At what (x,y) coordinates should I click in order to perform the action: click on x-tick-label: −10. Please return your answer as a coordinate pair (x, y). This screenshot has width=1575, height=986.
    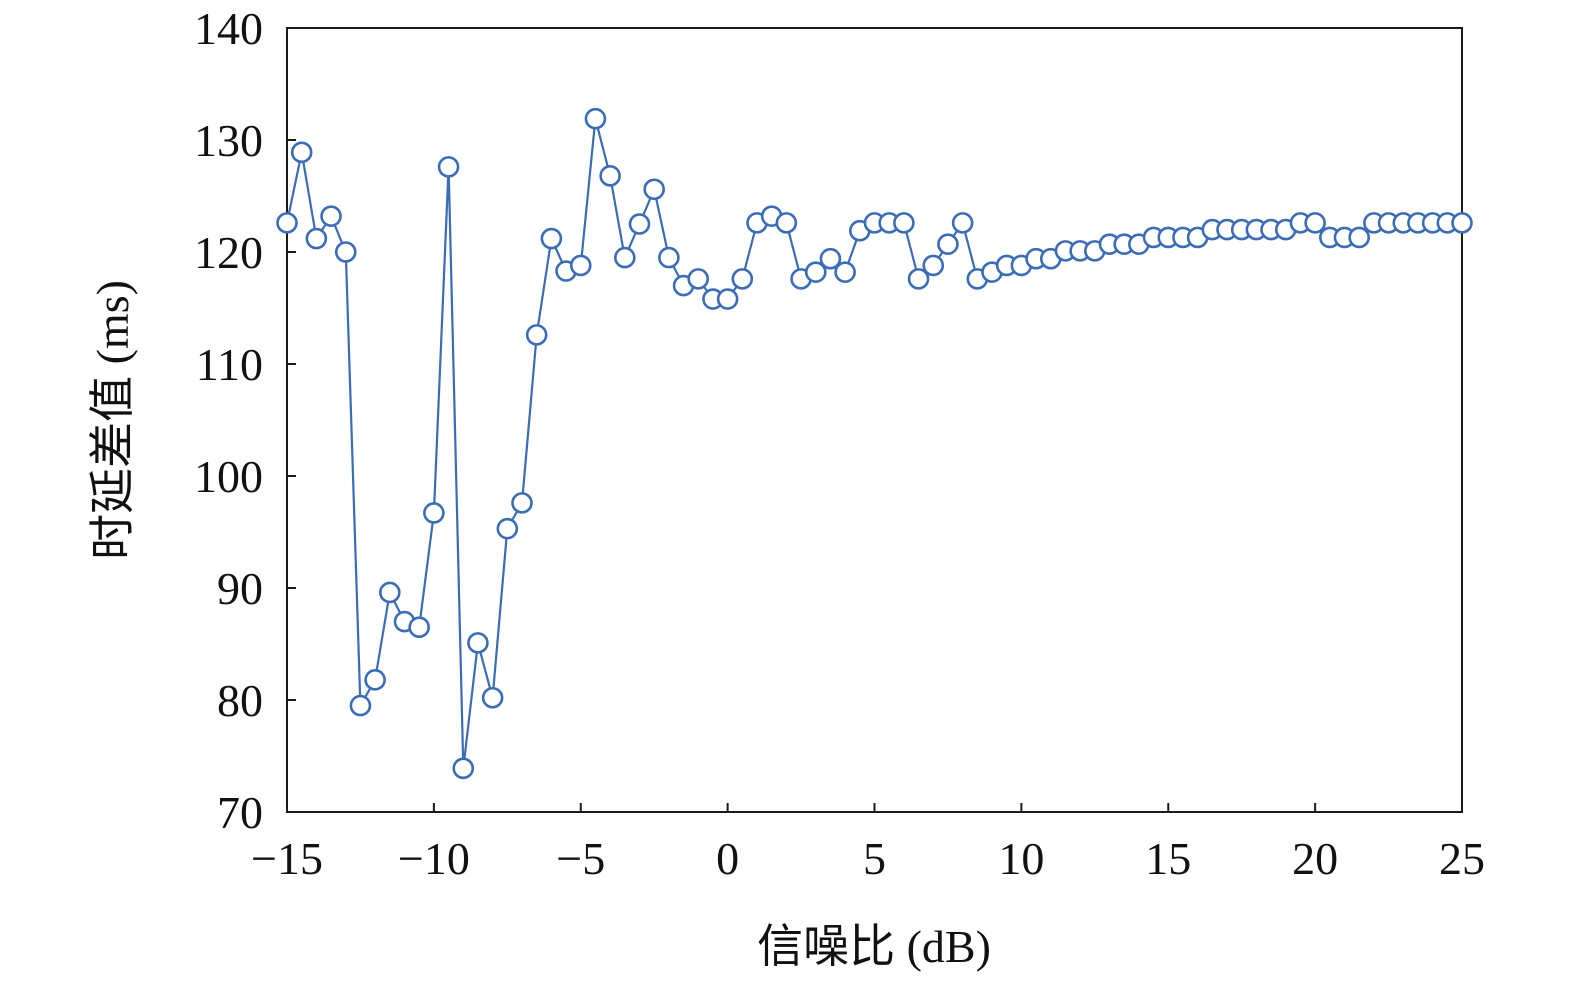
    Looking at the image, I should click on (434, 858).